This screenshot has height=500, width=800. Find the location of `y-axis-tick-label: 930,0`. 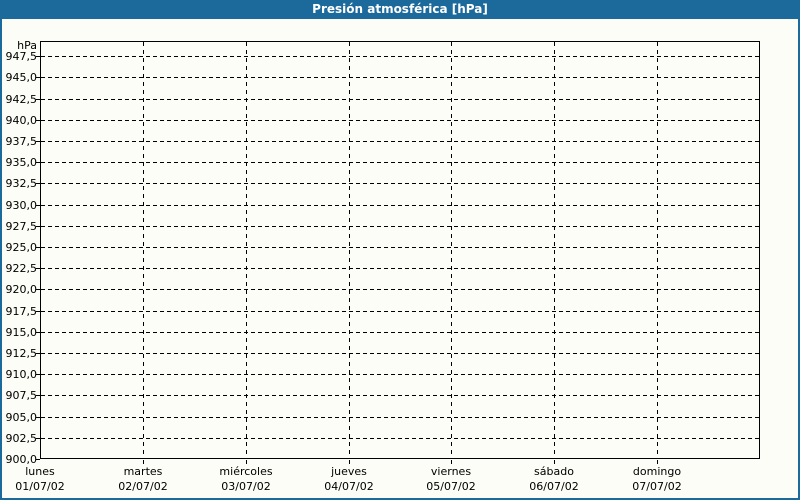

y-axis-tick-label: 930,0 is located at coordinates (21, 205).